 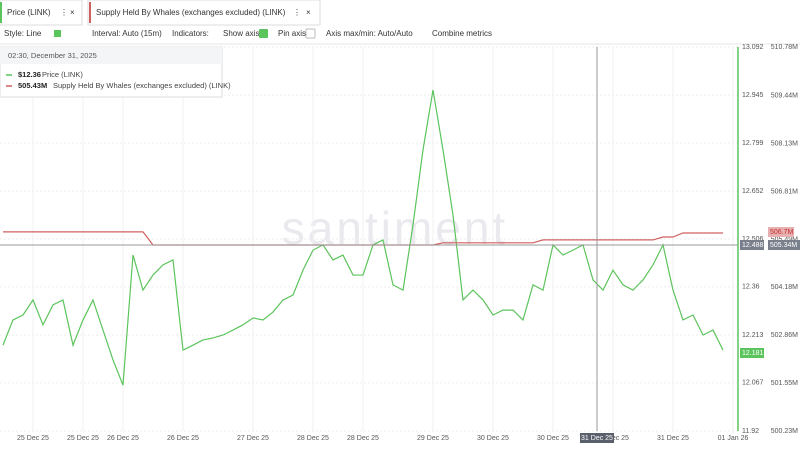 I want to click on color-picker, so click(x=57, y=33).